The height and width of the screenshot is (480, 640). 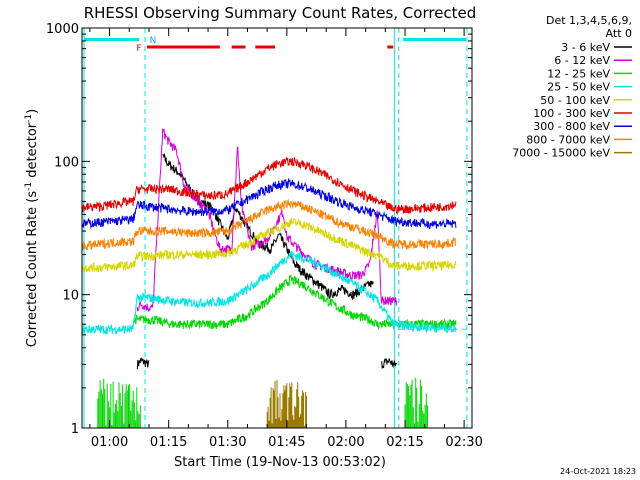 I want to click on x-tick-label: 02:15, so click(x=404, y=442).